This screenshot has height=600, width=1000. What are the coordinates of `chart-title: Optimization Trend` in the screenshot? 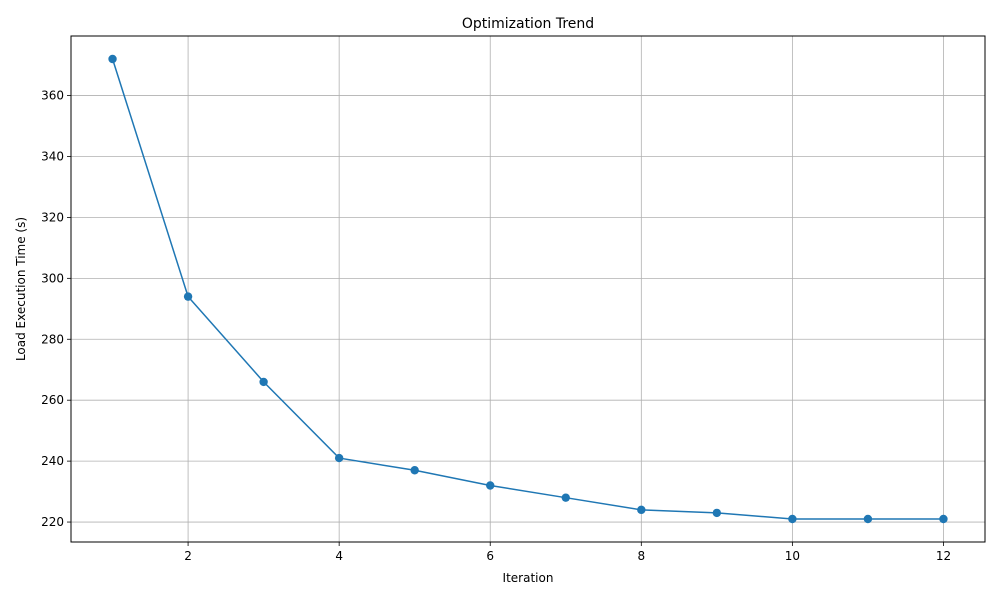 It's located at (528, 24).